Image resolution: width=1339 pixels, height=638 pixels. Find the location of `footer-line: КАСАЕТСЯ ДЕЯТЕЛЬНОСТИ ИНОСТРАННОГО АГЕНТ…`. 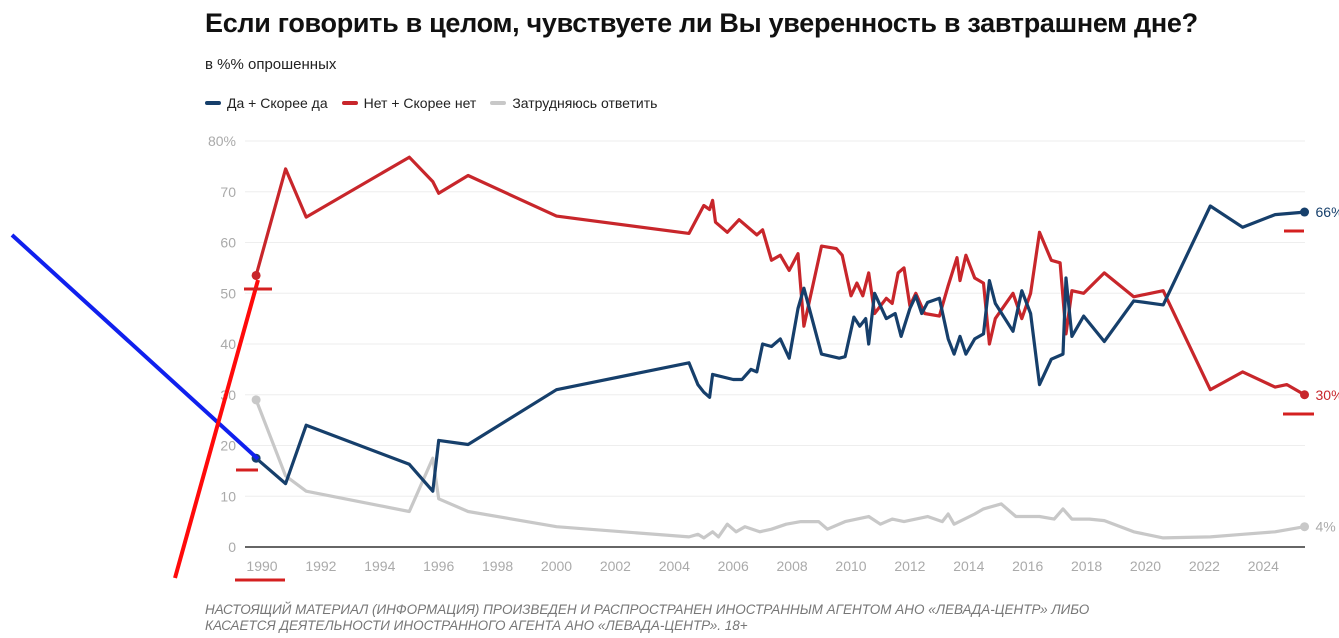

footer-line: КАСАЕТСЯ ДЕЯТЕЛЬНОСТИ ИНОСТРАННОГО АГЕНТ… is located at coordinates (476, 625).